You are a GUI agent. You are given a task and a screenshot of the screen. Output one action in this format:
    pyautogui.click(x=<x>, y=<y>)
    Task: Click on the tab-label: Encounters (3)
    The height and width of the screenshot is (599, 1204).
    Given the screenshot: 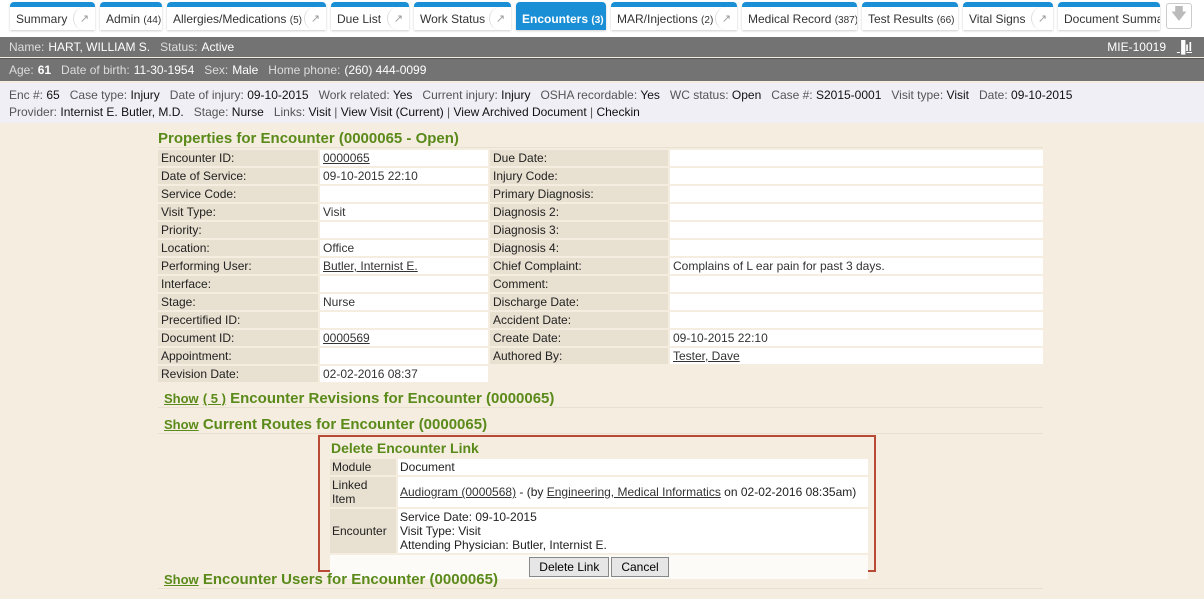 What is the action you would take?
    pyautogui.click(x=561, y=19)
    